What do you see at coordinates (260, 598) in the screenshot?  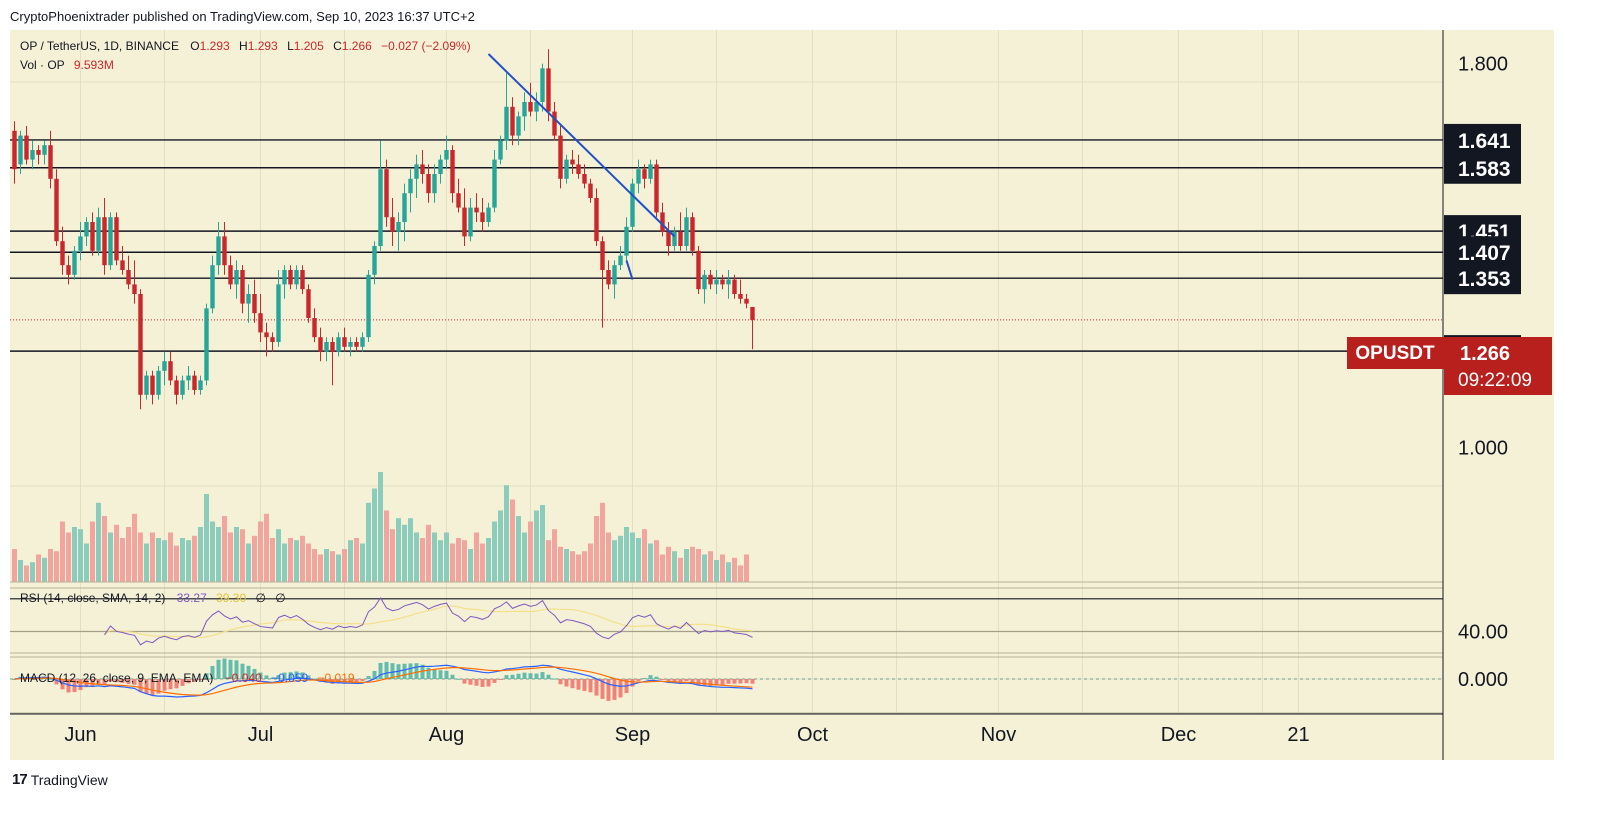 I see `rsi-band-upper: ∅` at bounding box center [260, 598].